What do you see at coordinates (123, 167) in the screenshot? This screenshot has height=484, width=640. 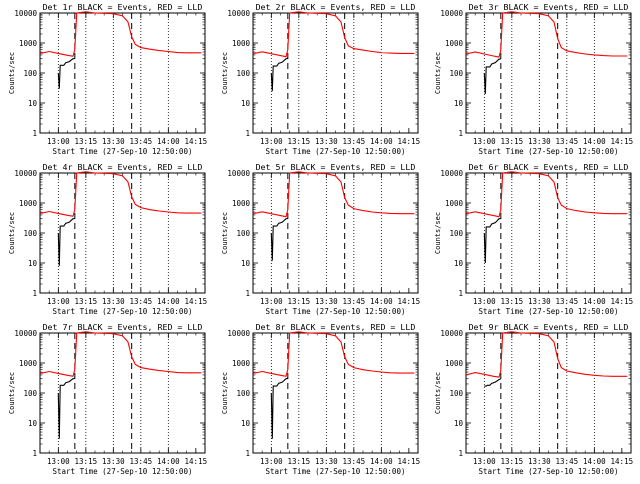 I see `panel-title: Det 4r BLACK = Events, RED = LLD` at bounding box center [123, 167].